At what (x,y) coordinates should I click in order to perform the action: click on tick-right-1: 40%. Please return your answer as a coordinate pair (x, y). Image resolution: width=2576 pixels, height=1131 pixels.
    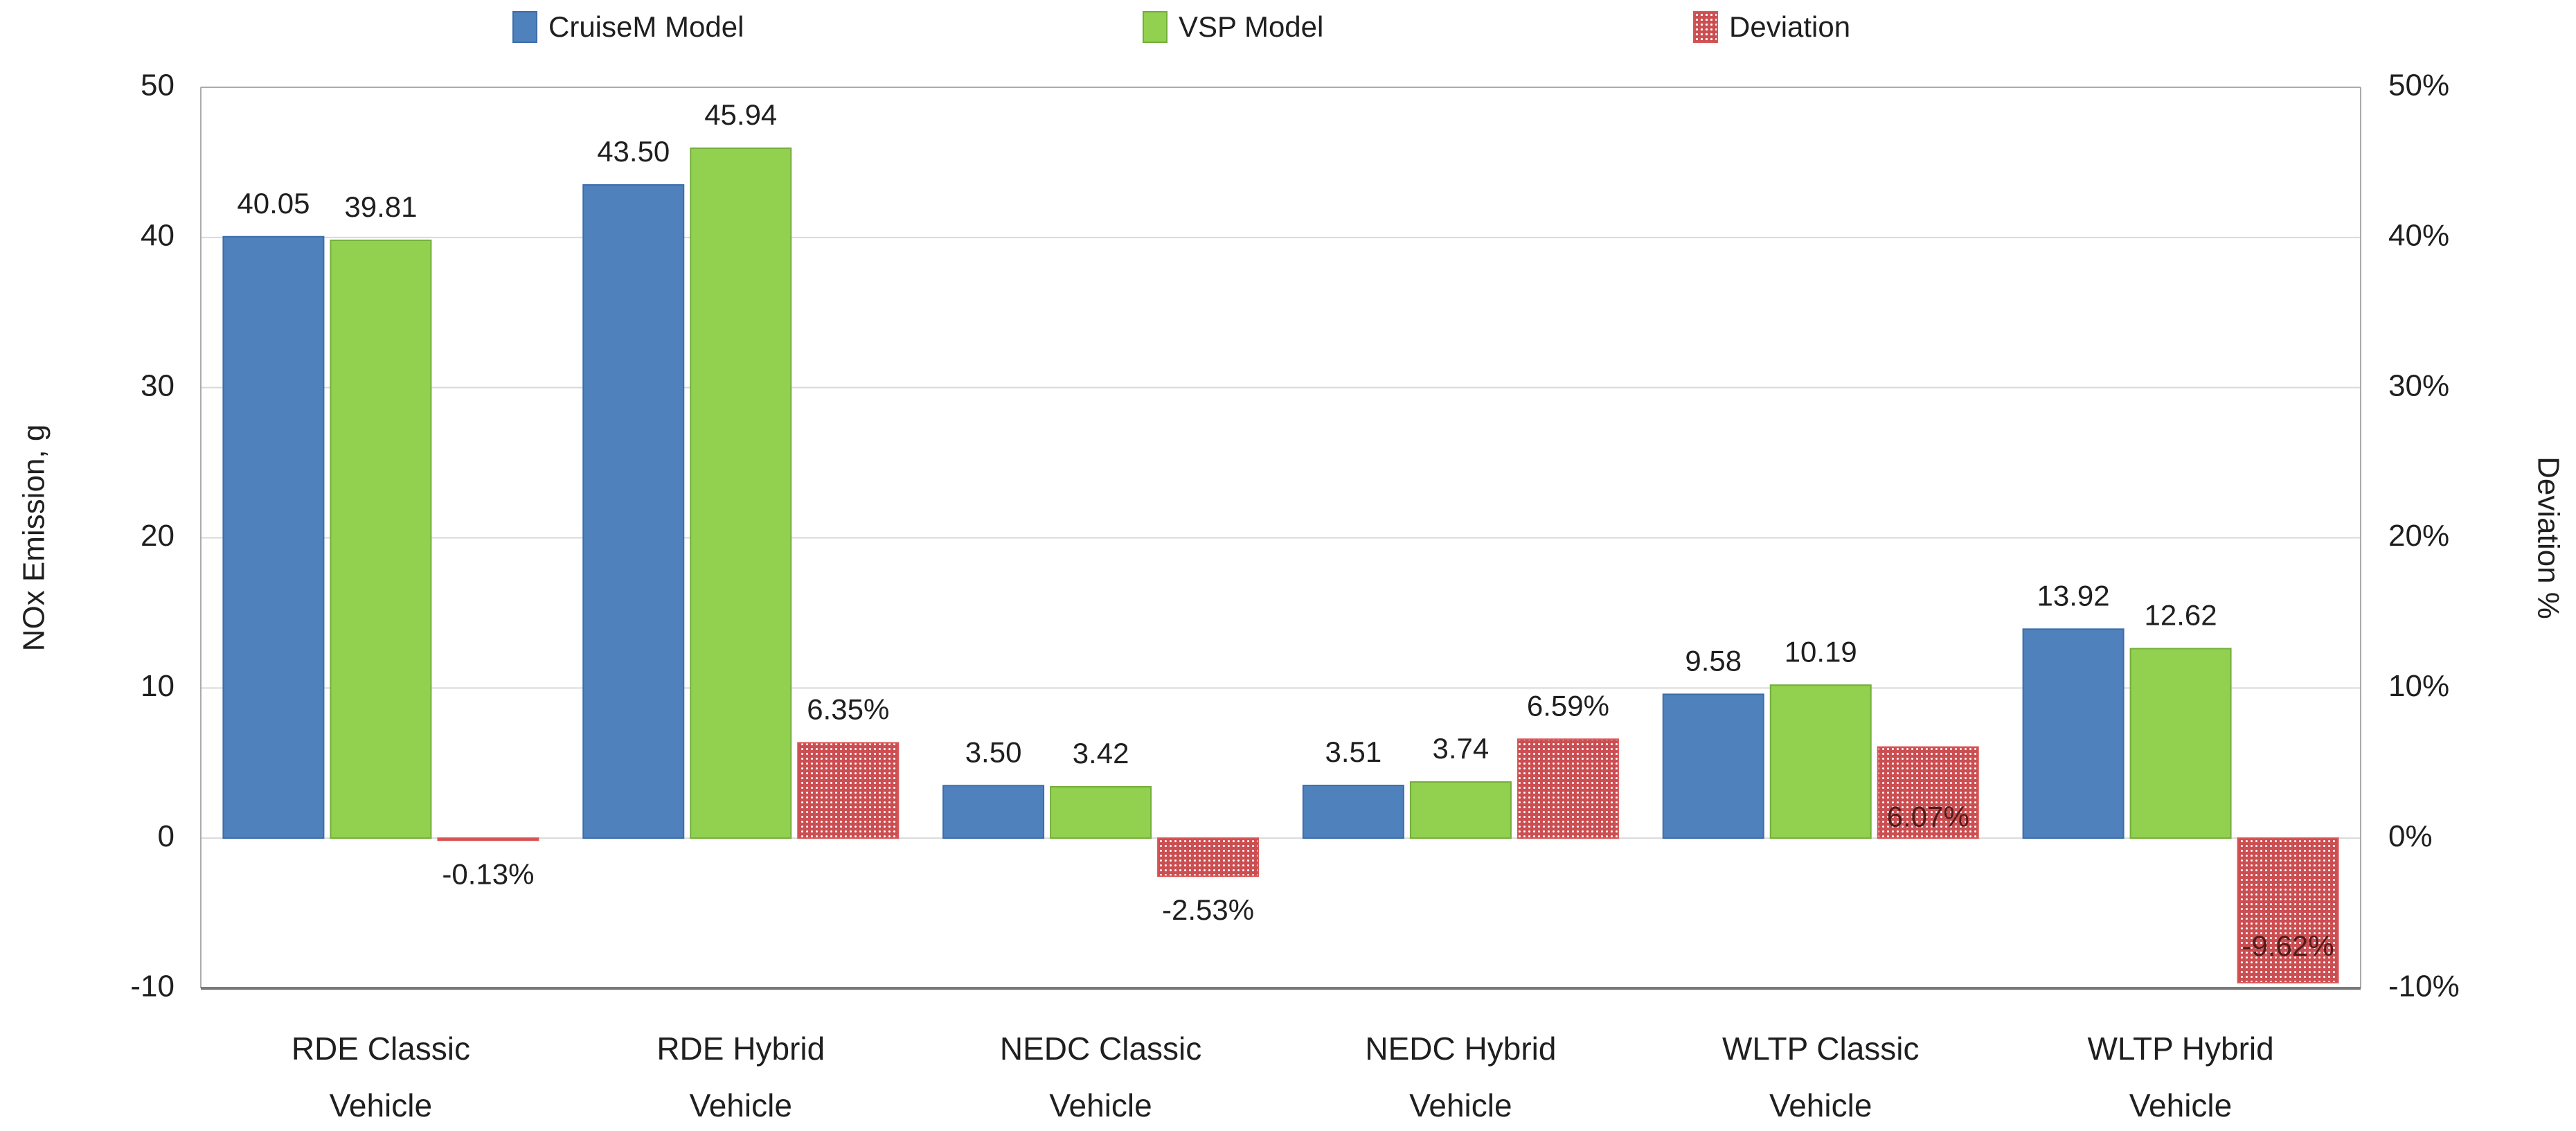
    Looking at the image, I should click on (2418, 235).